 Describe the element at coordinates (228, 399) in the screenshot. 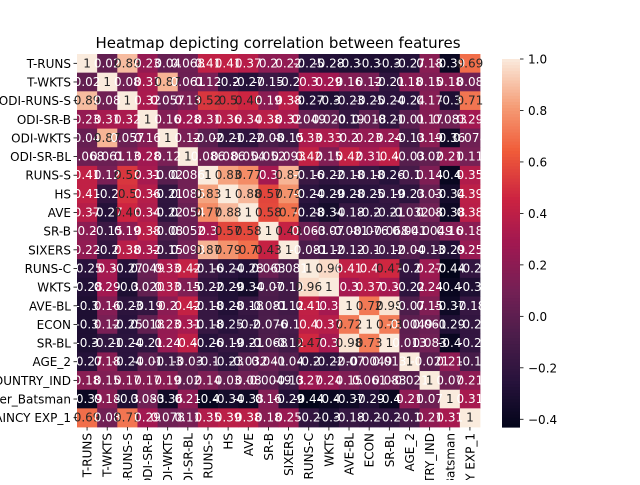

I see `heatmap-cell-label: -0.34` at that location.